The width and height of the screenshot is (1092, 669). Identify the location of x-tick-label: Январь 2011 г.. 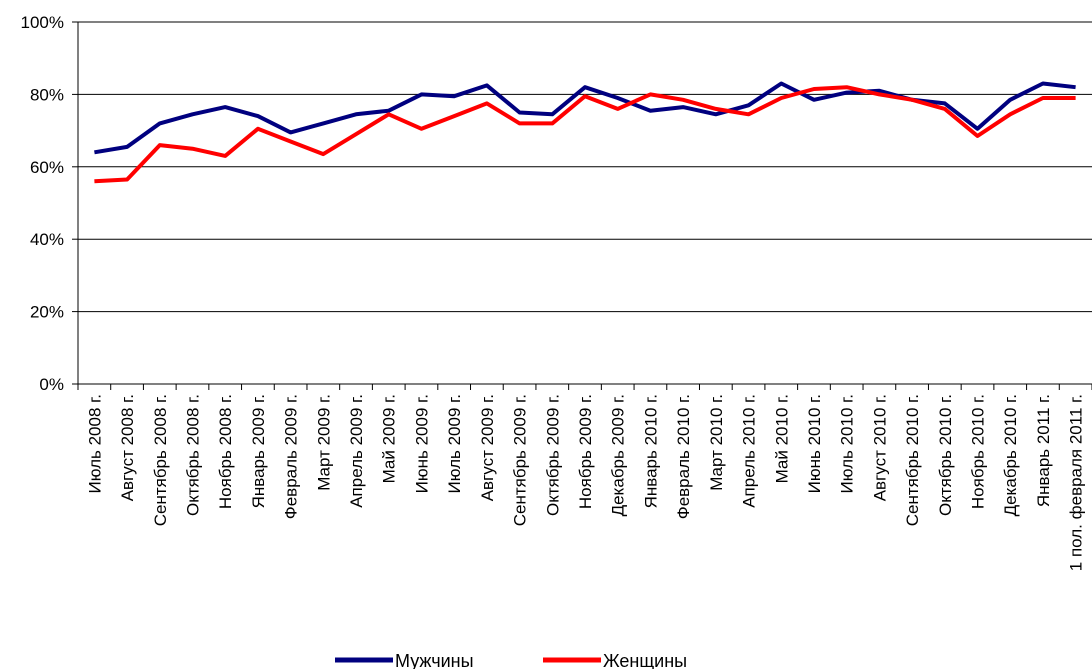
(1043, 450).